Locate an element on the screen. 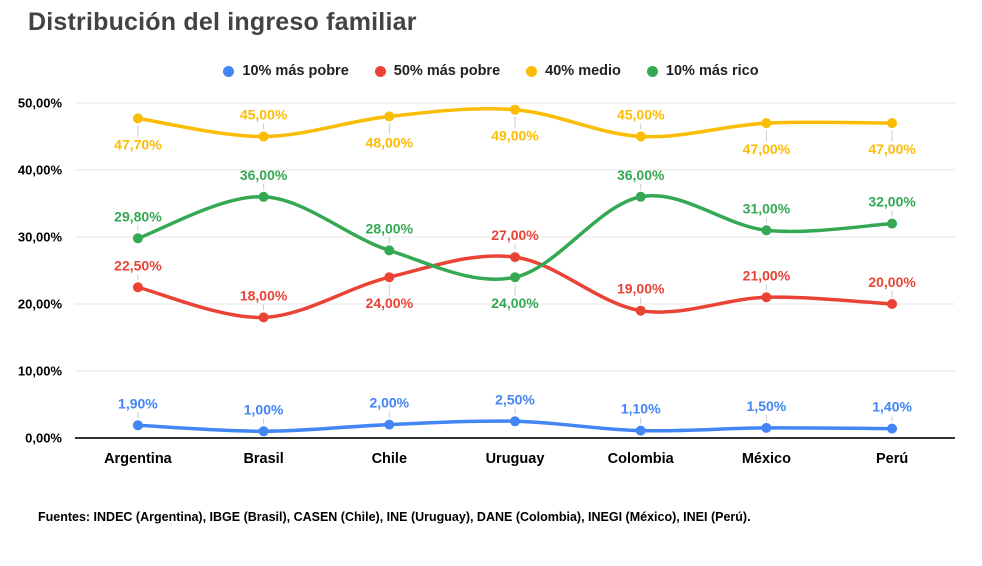 The height and width of the screenshot is (566, 982). data-label: 1,10% is located at coordinates (641, 409).